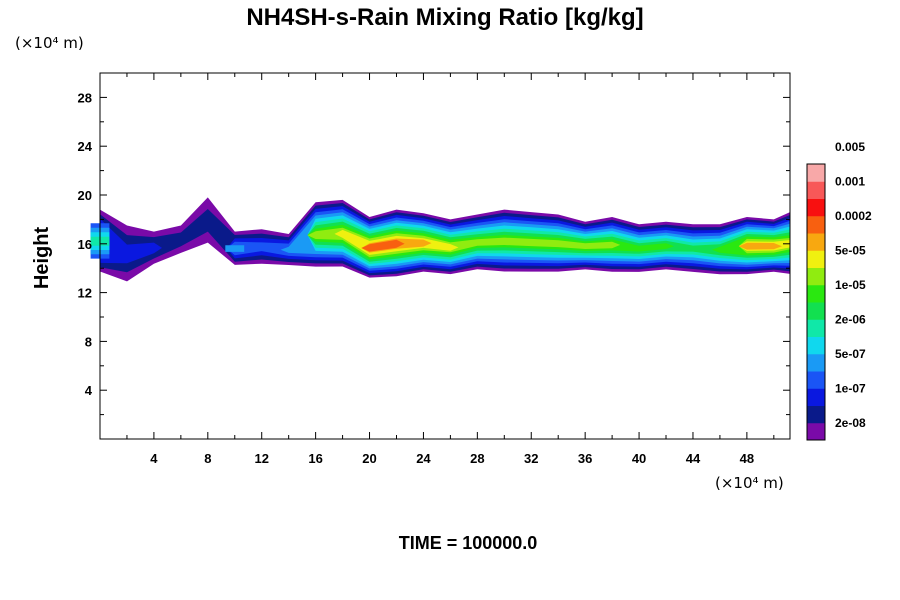  I want to click on x-tick-label: 40, so click(639, 458).